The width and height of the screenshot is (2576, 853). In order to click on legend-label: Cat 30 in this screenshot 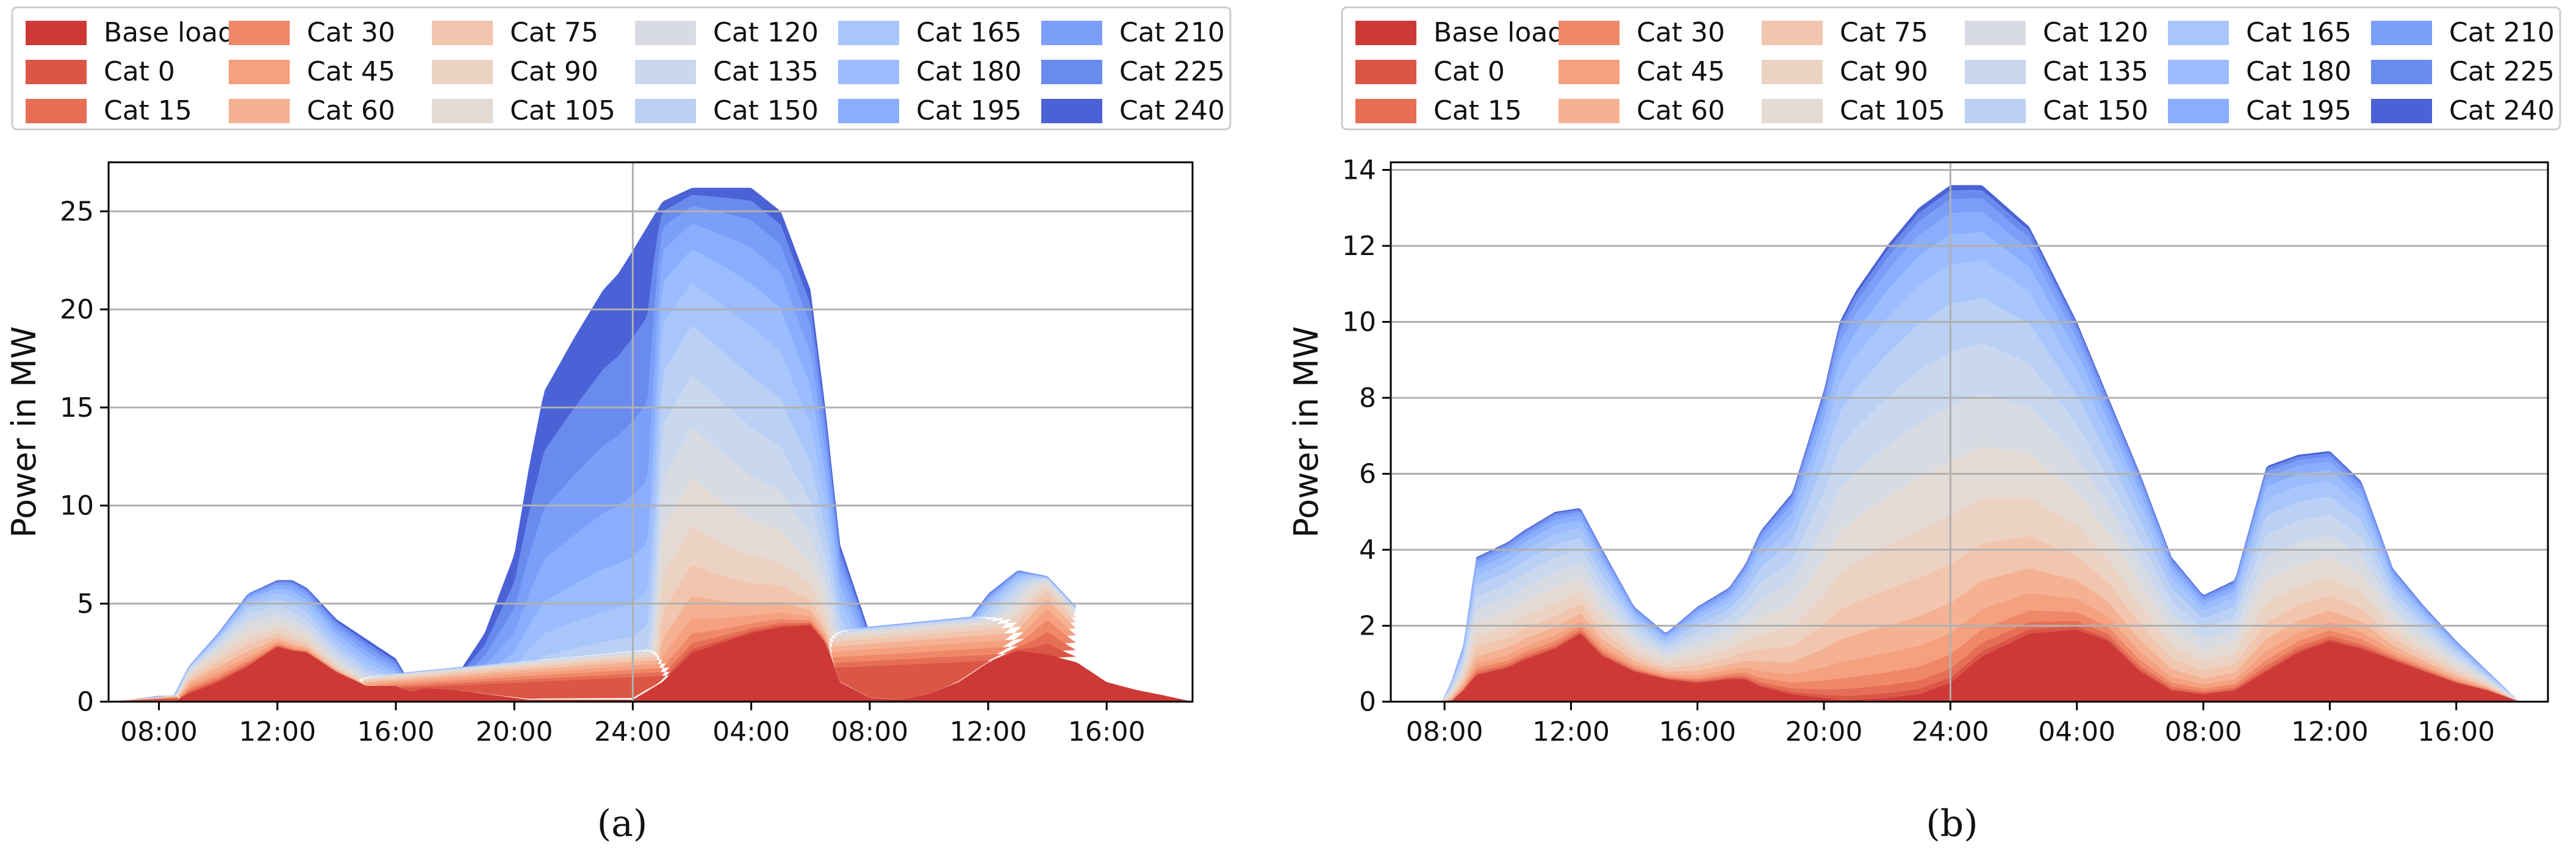, I will do `click(351, 32)`.